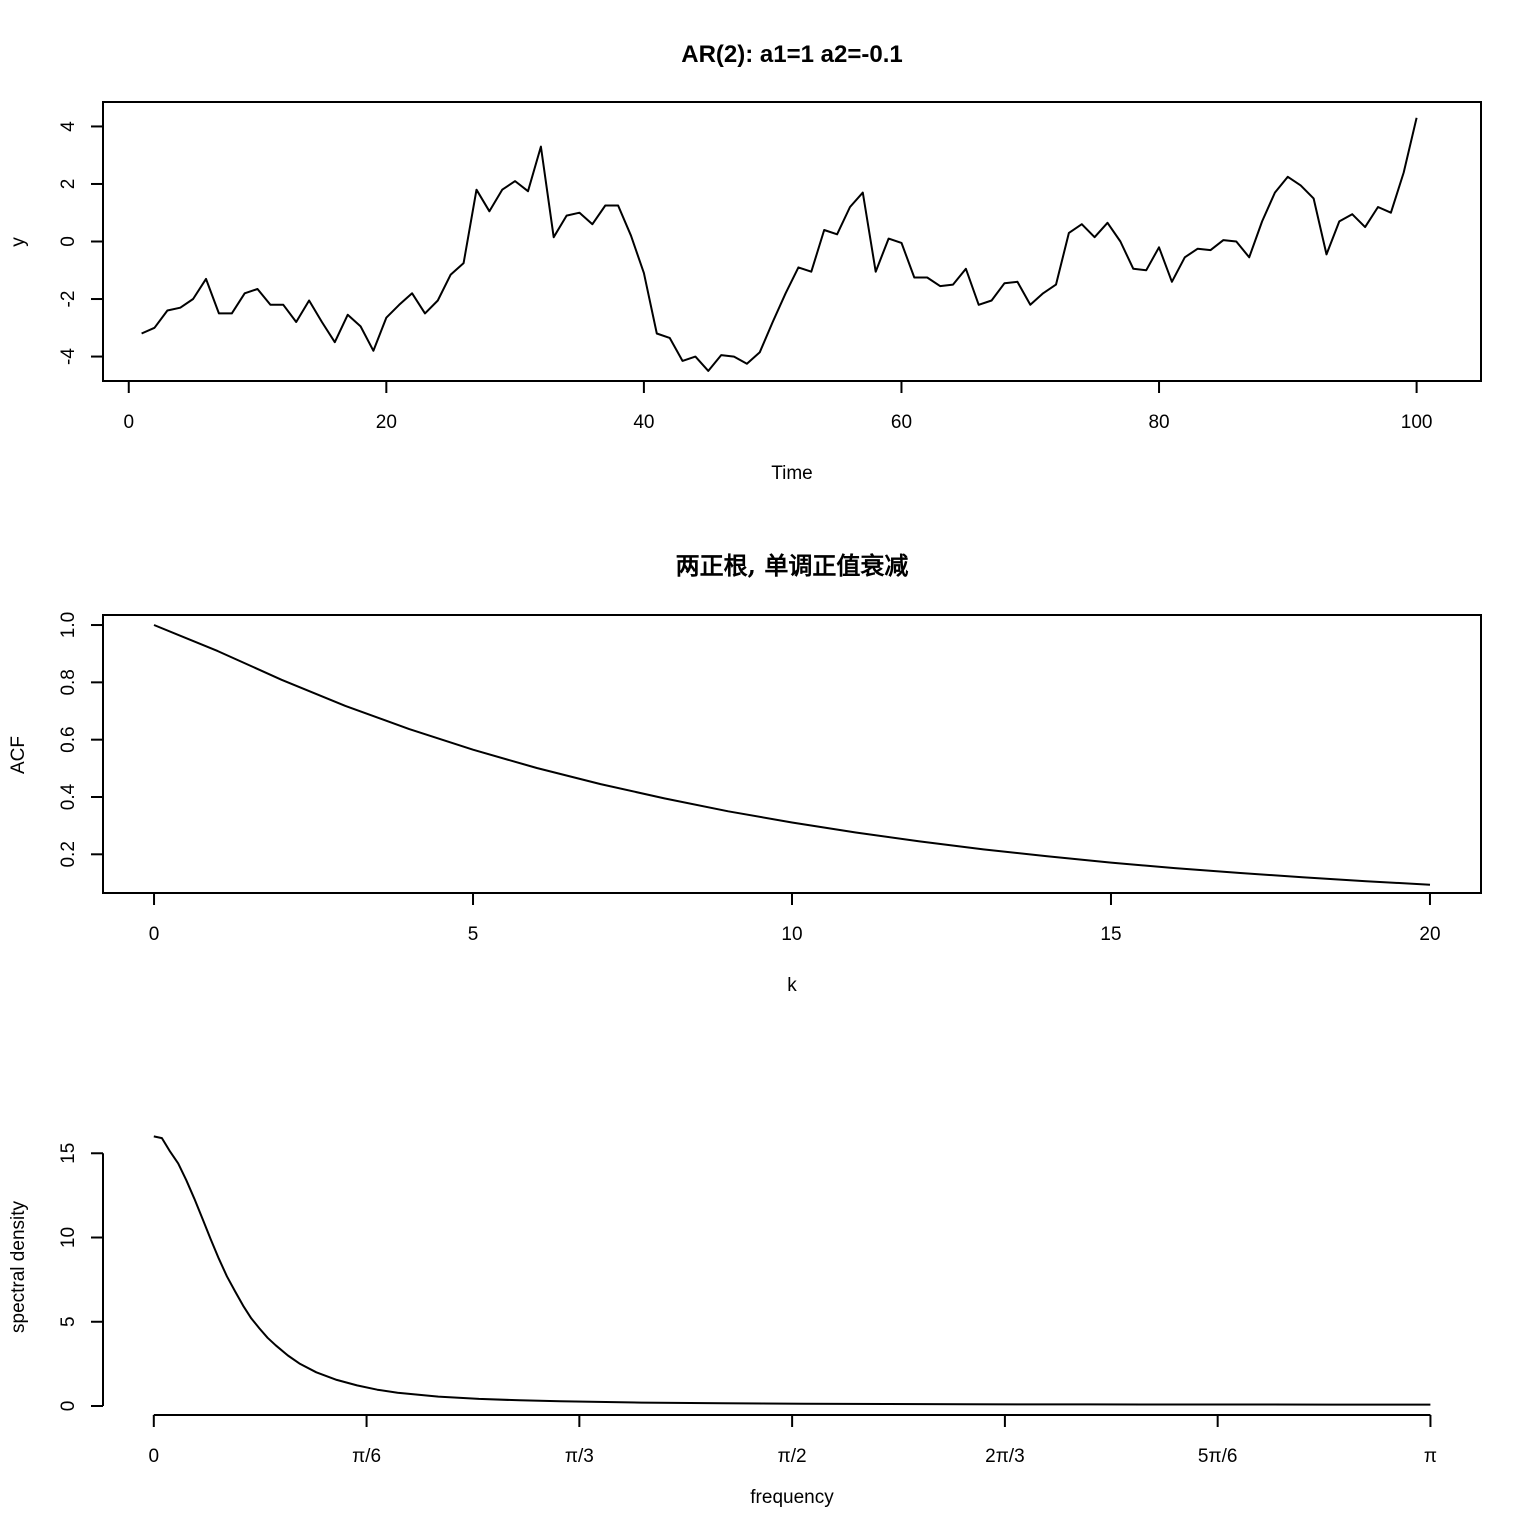 This screenshot has width=1536, height=1536. I want to click on panel-2-x-tick-label: 10, so click(791, 934).